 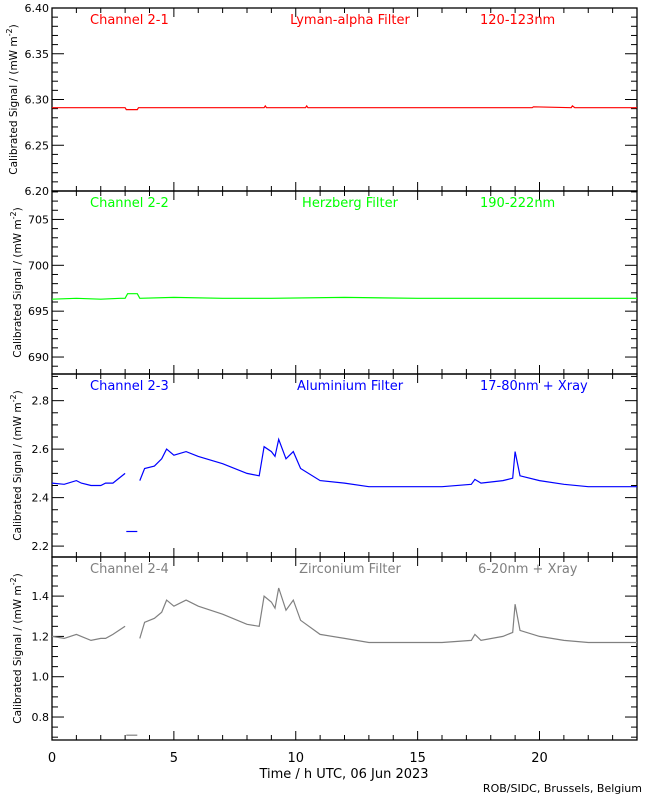 What do you see at coordinates (517, 203) in the screenshot?
I see `band-label: 190-222nm` at bounding box center [517, 203].